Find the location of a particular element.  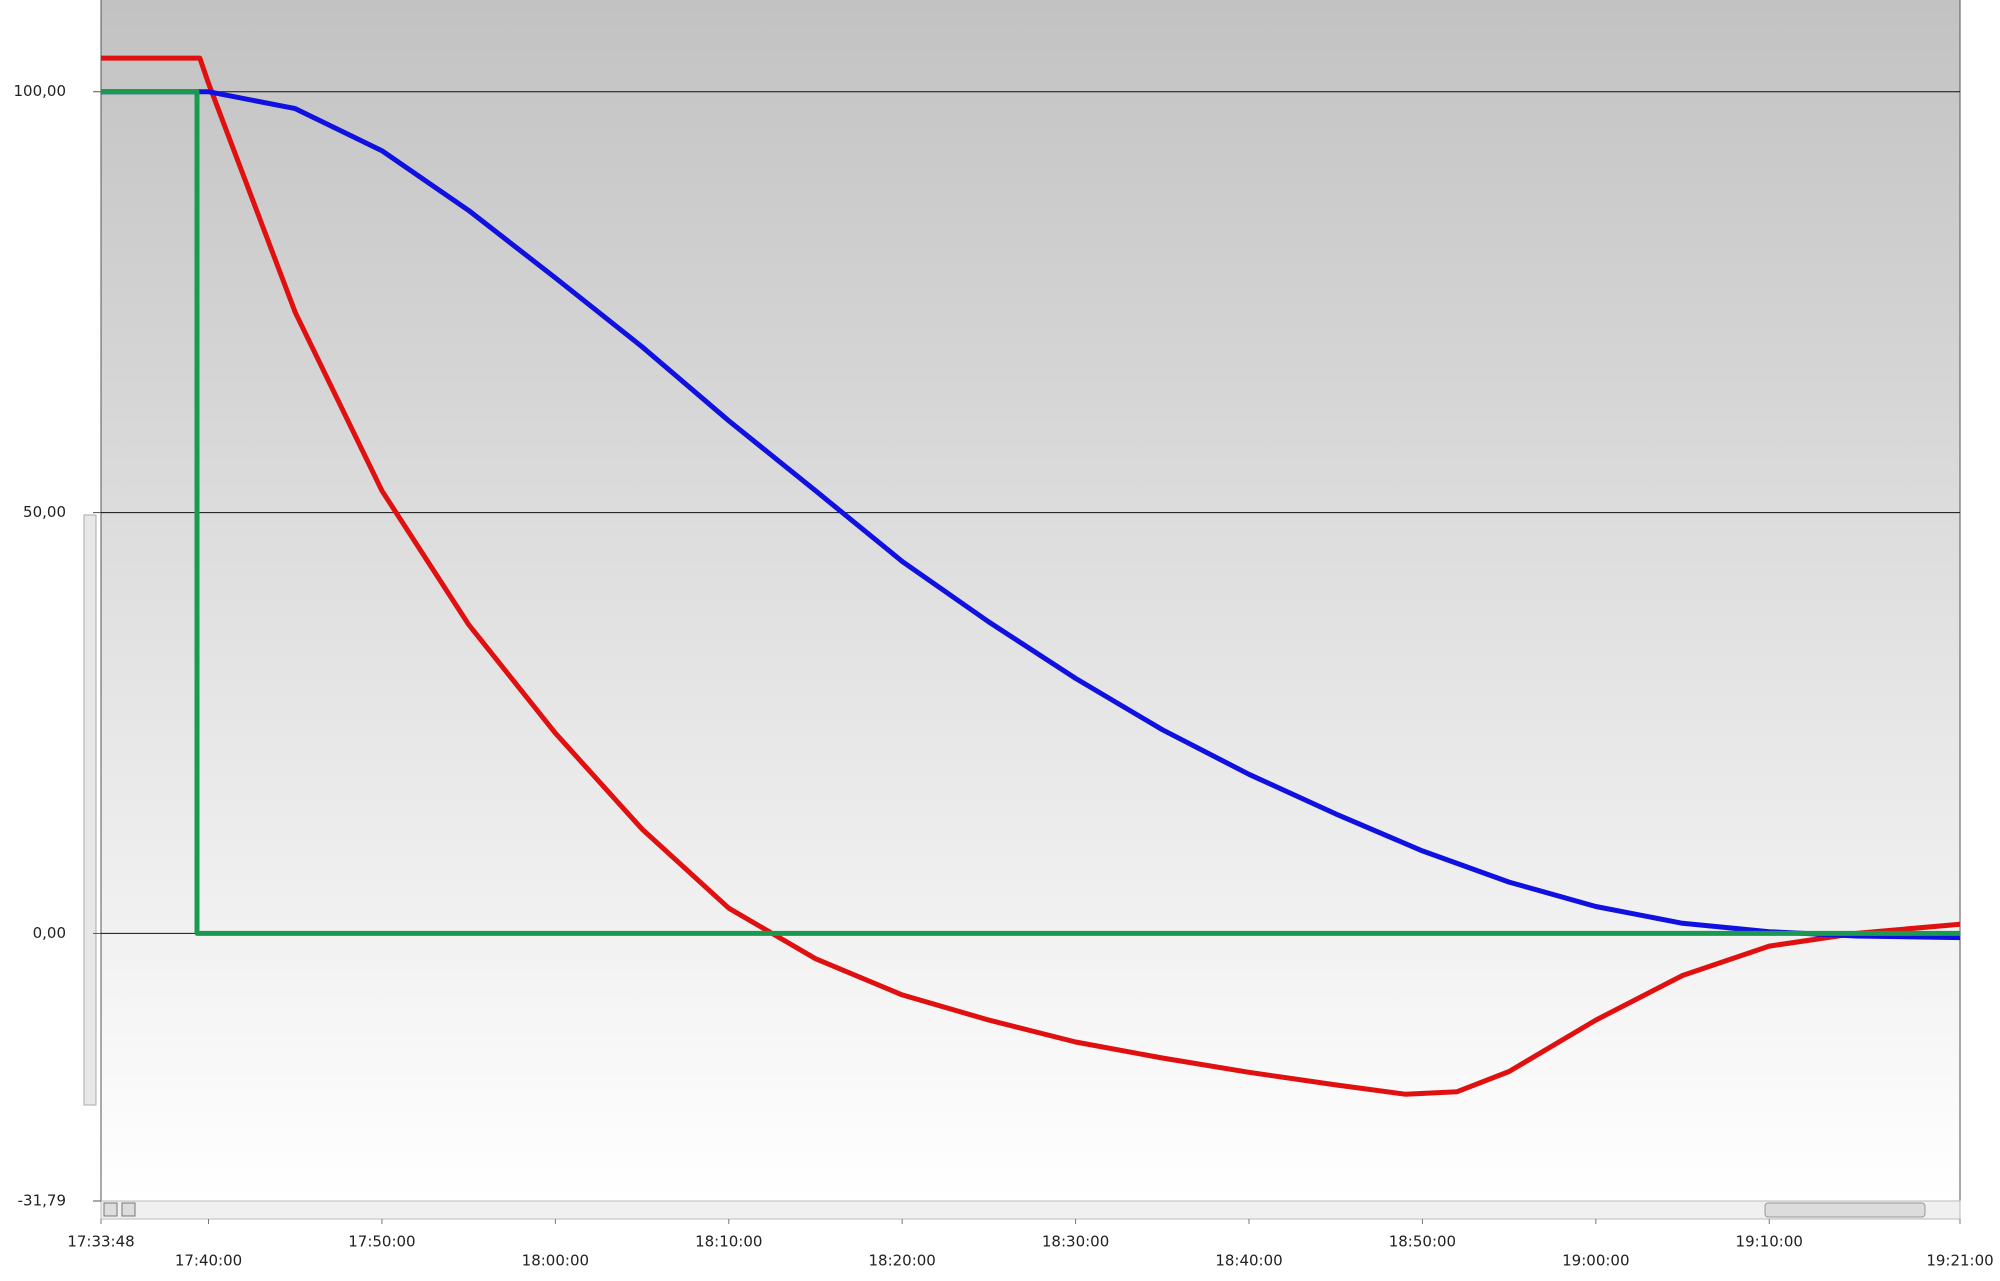

x-tick-label: 17:50:00 is located at coordinates (381, 1242).